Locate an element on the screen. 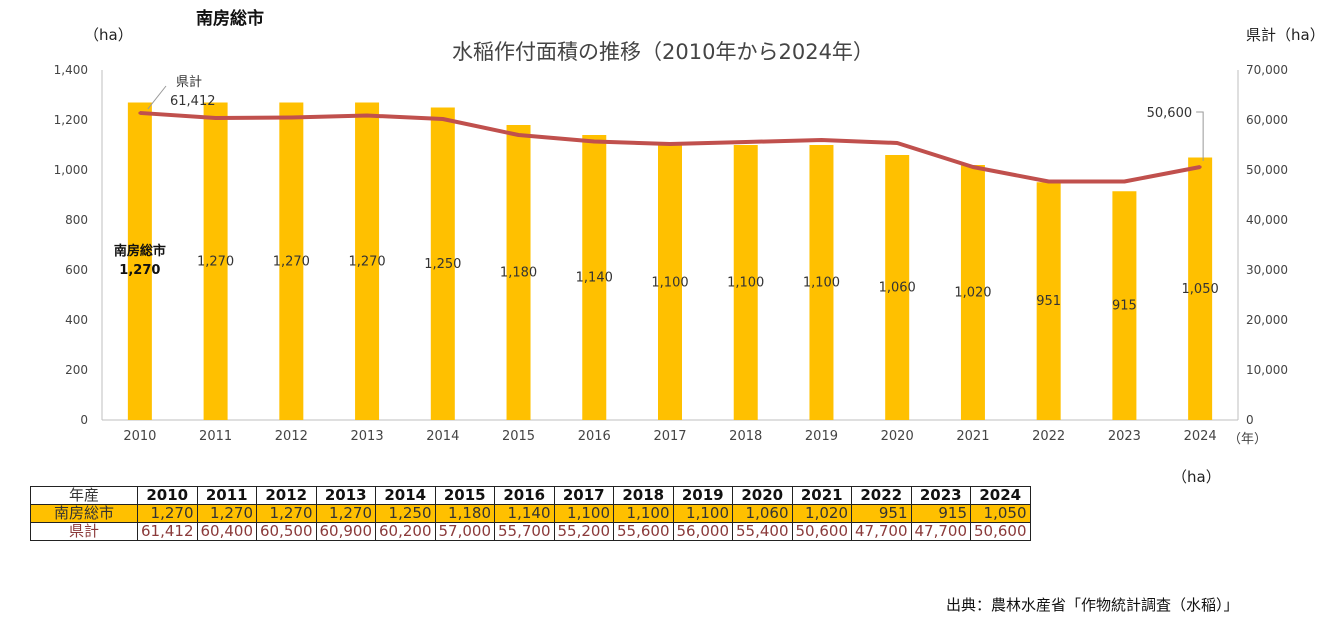  y-tick-label-left: 1,200 is located at coordinates (71, 120).